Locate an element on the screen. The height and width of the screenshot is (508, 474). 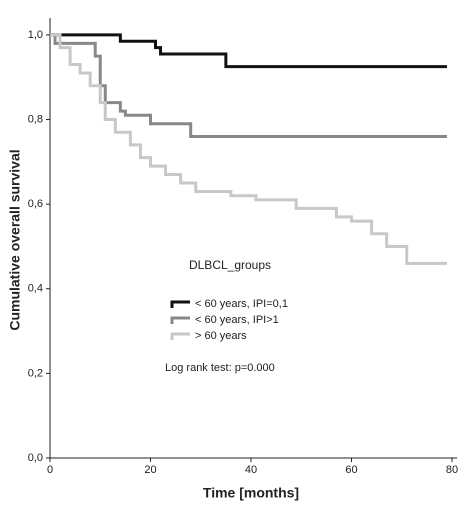
legend-label: < 60 years, IPI>1 is located at coordinates (237, 320).